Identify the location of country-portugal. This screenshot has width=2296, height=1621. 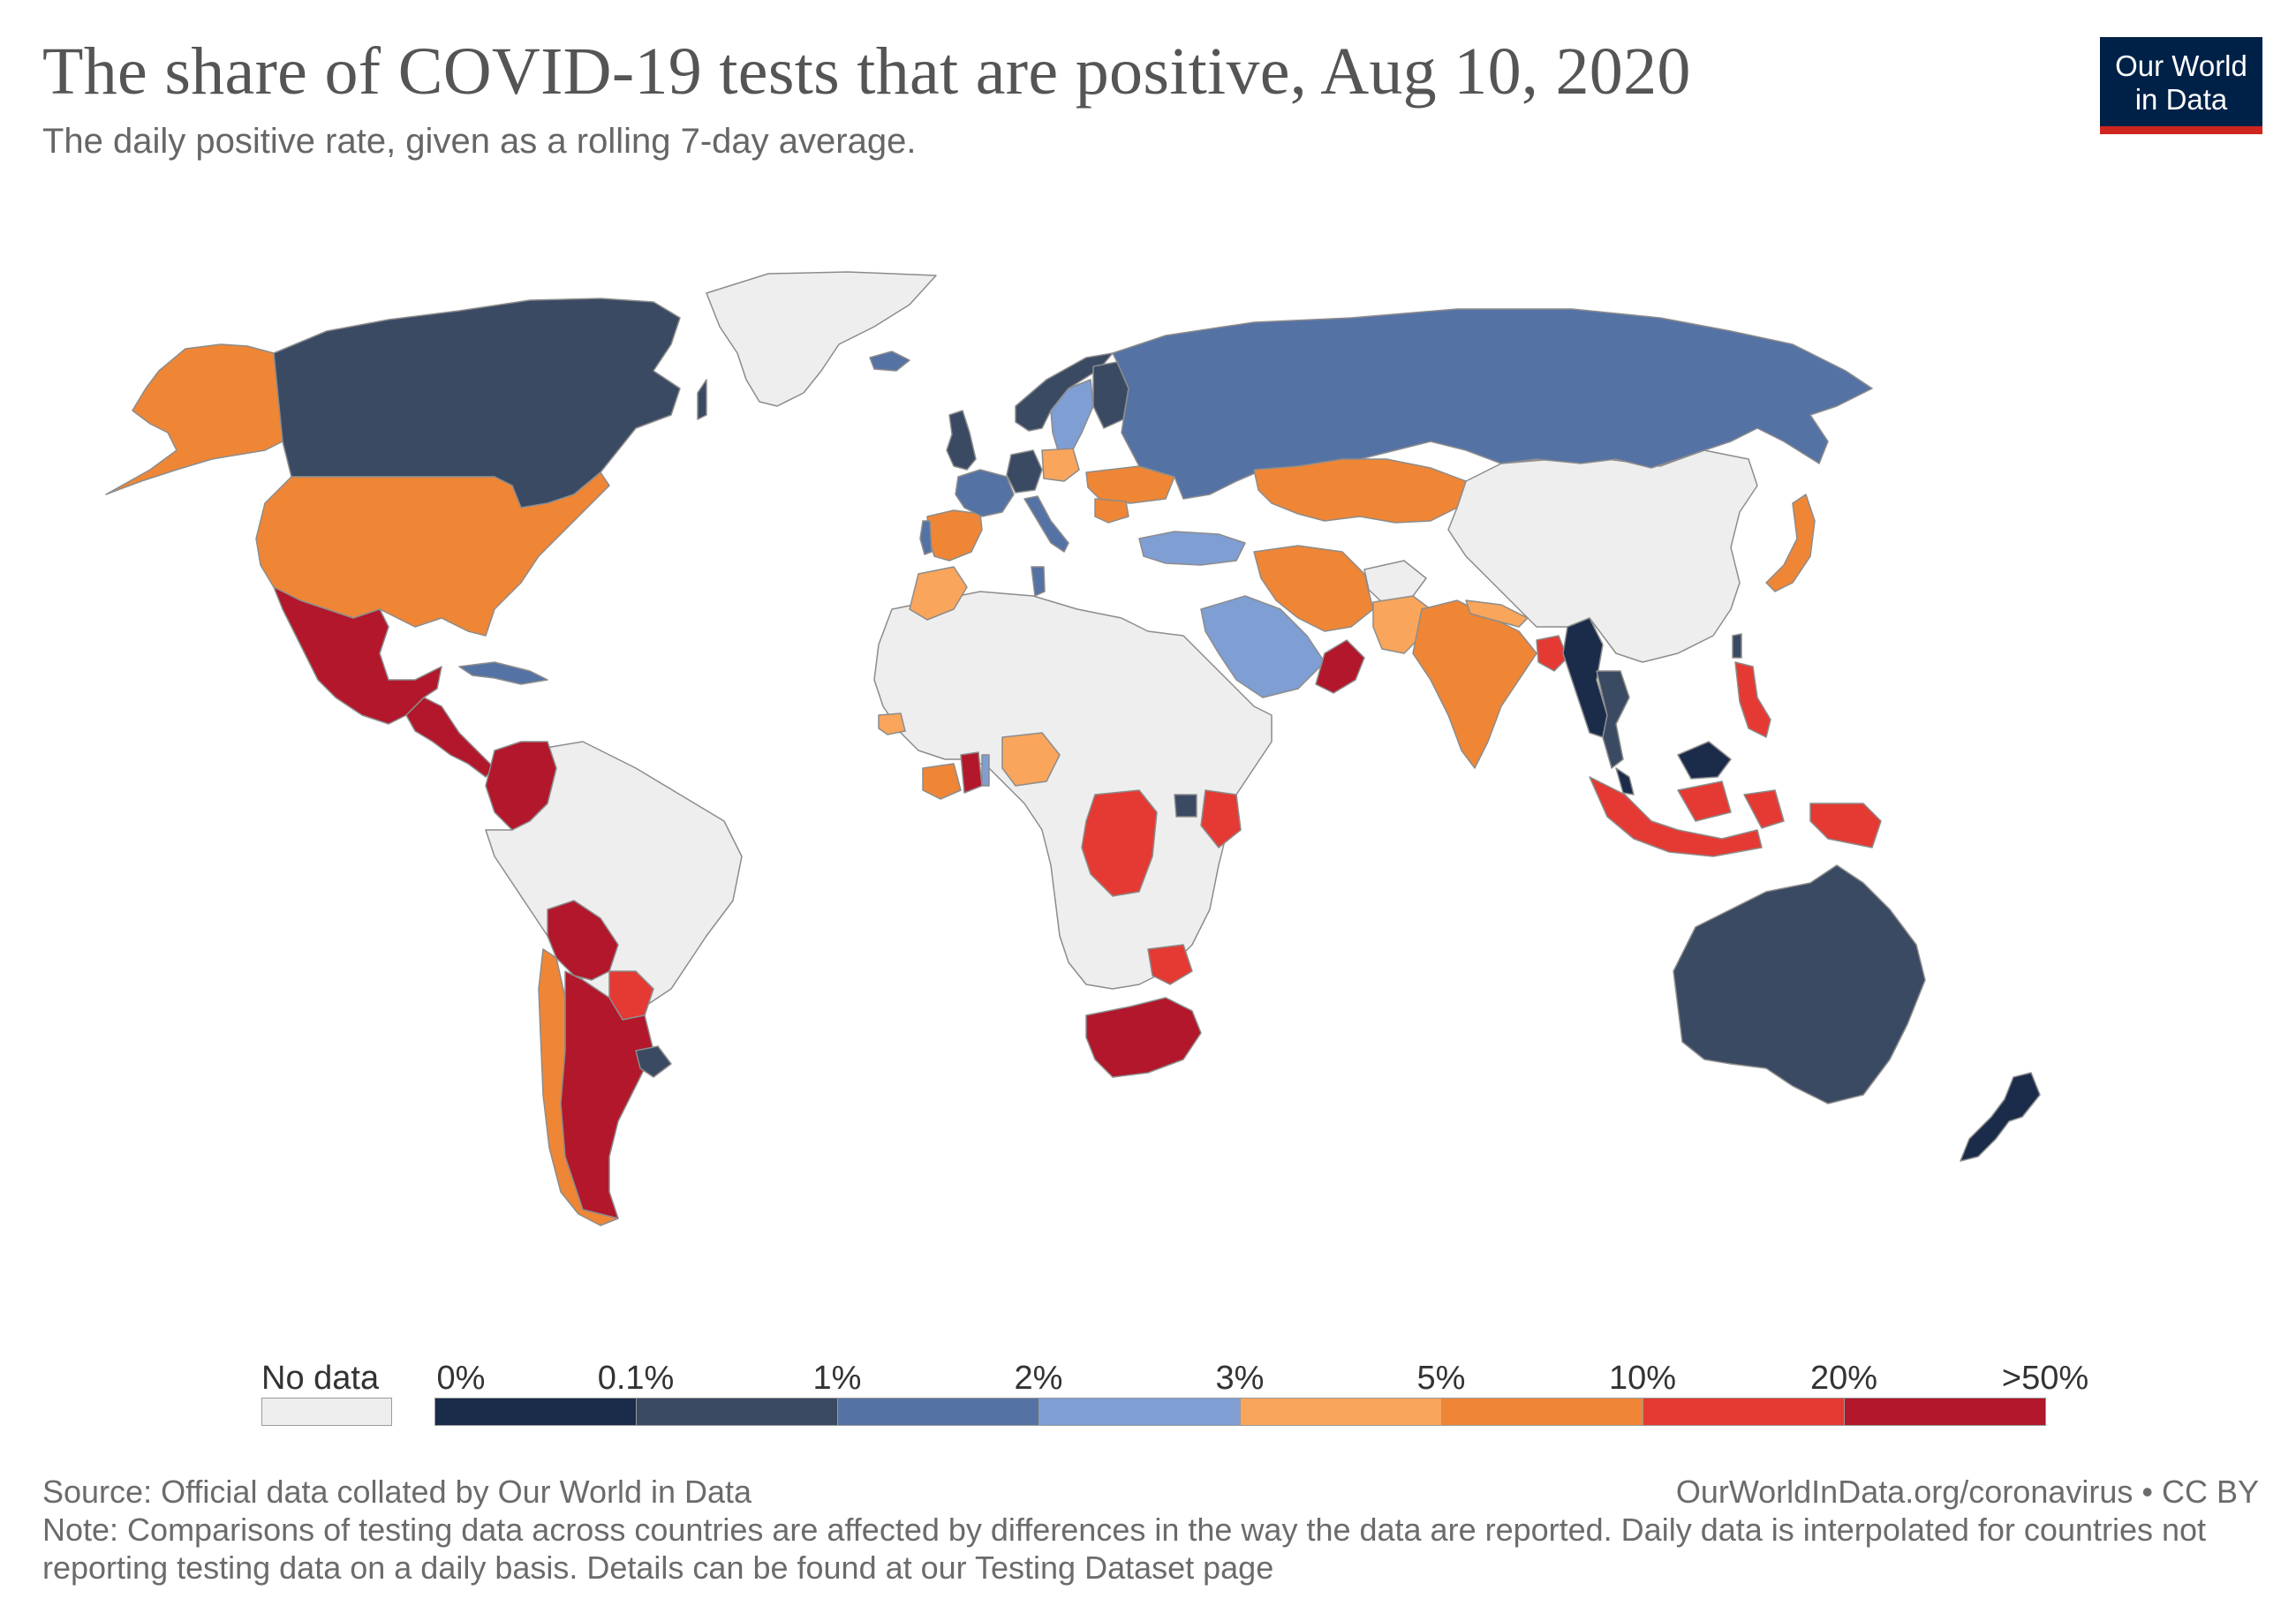
(926, 537).